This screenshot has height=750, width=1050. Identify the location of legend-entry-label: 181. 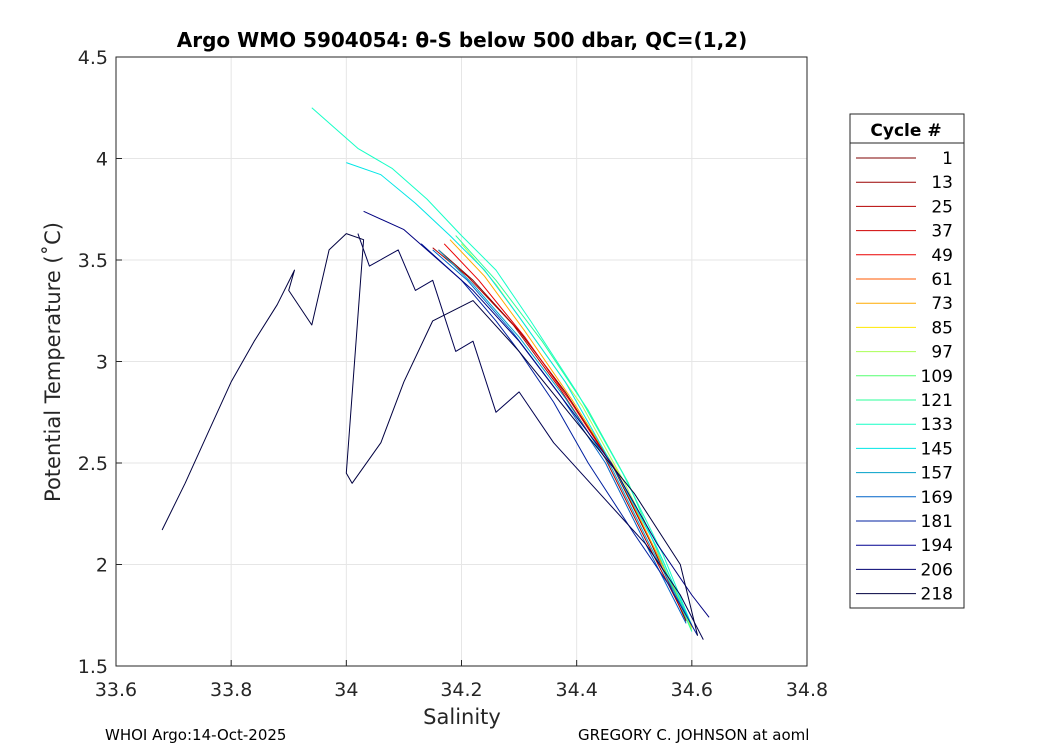
(937, 522).